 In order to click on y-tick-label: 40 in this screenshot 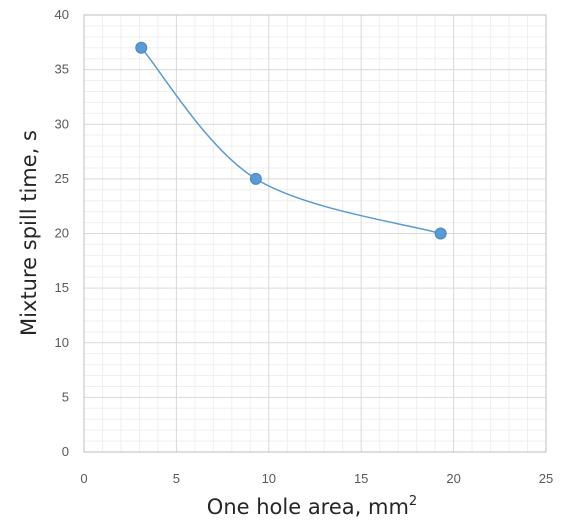, I will do `click(62, 14)`.